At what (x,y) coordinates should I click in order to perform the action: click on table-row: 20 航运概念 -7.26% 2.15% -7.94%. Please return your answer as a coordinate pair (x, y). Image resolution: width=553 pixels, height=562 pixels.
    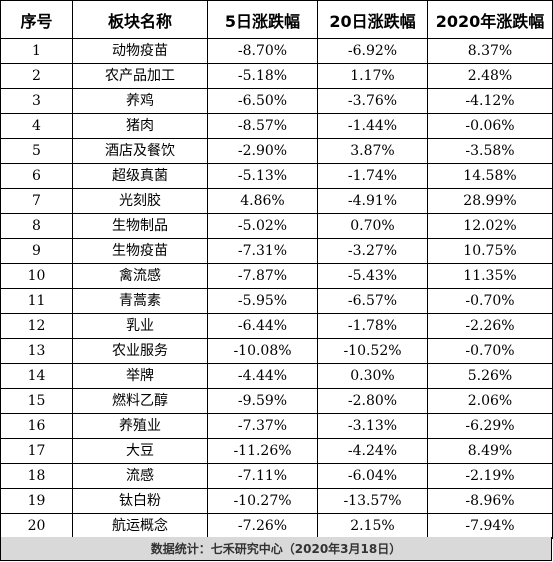
    Looking at the image, I should click on (276, 526).